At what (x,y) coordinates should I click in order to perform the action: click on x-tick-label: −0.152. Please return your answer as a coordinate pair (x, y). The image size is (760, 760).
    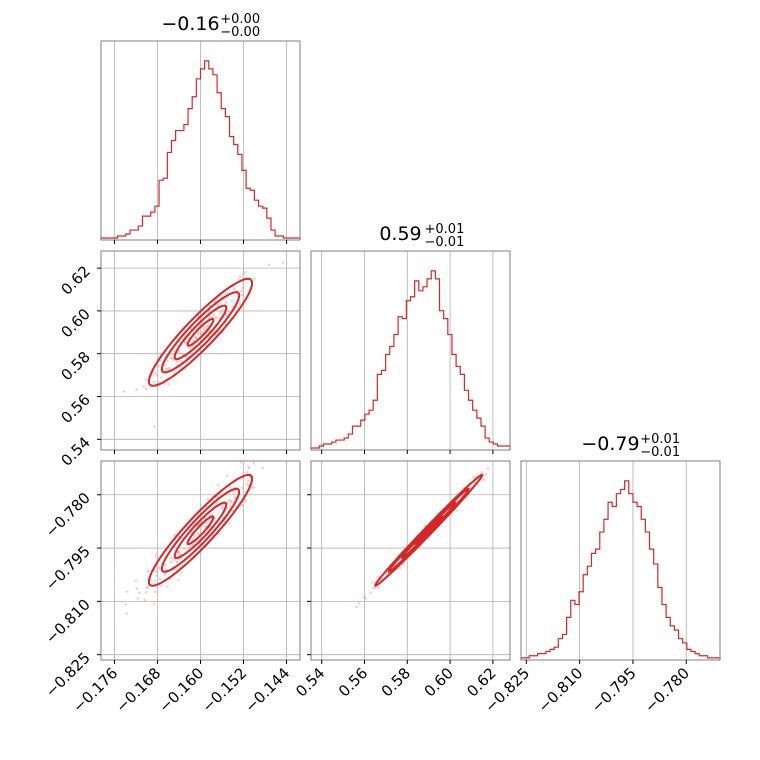
    Looking at the image, I should click on (224, 690).